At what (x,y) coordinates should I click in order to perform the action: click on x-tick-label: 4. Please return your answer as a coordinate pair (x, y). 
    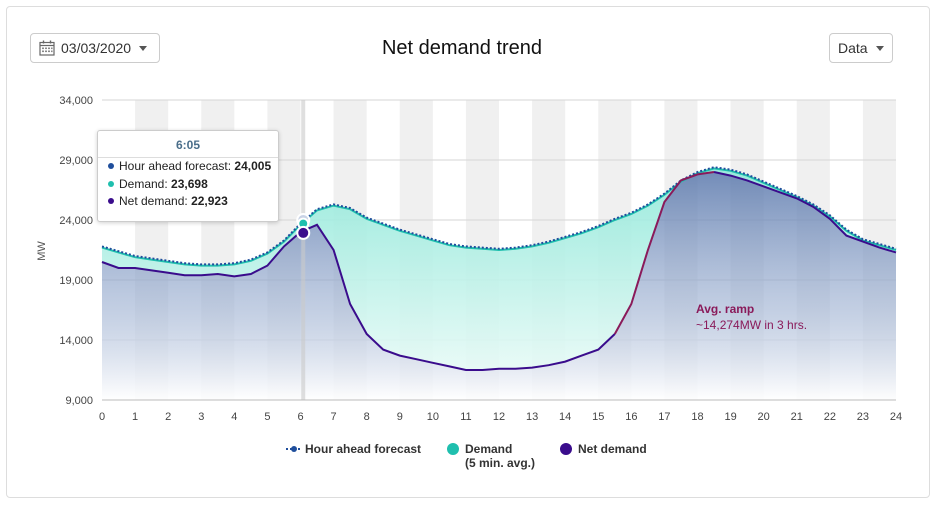
    Looking at the image, I should click on (234, 417).